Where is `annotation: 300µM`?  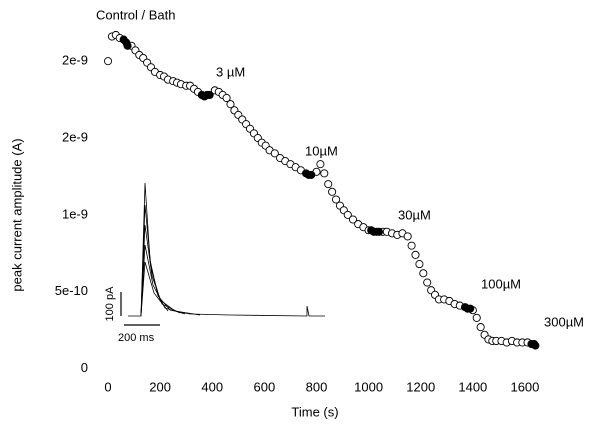 annotation: 300µM is located at coordinates (564, 321).